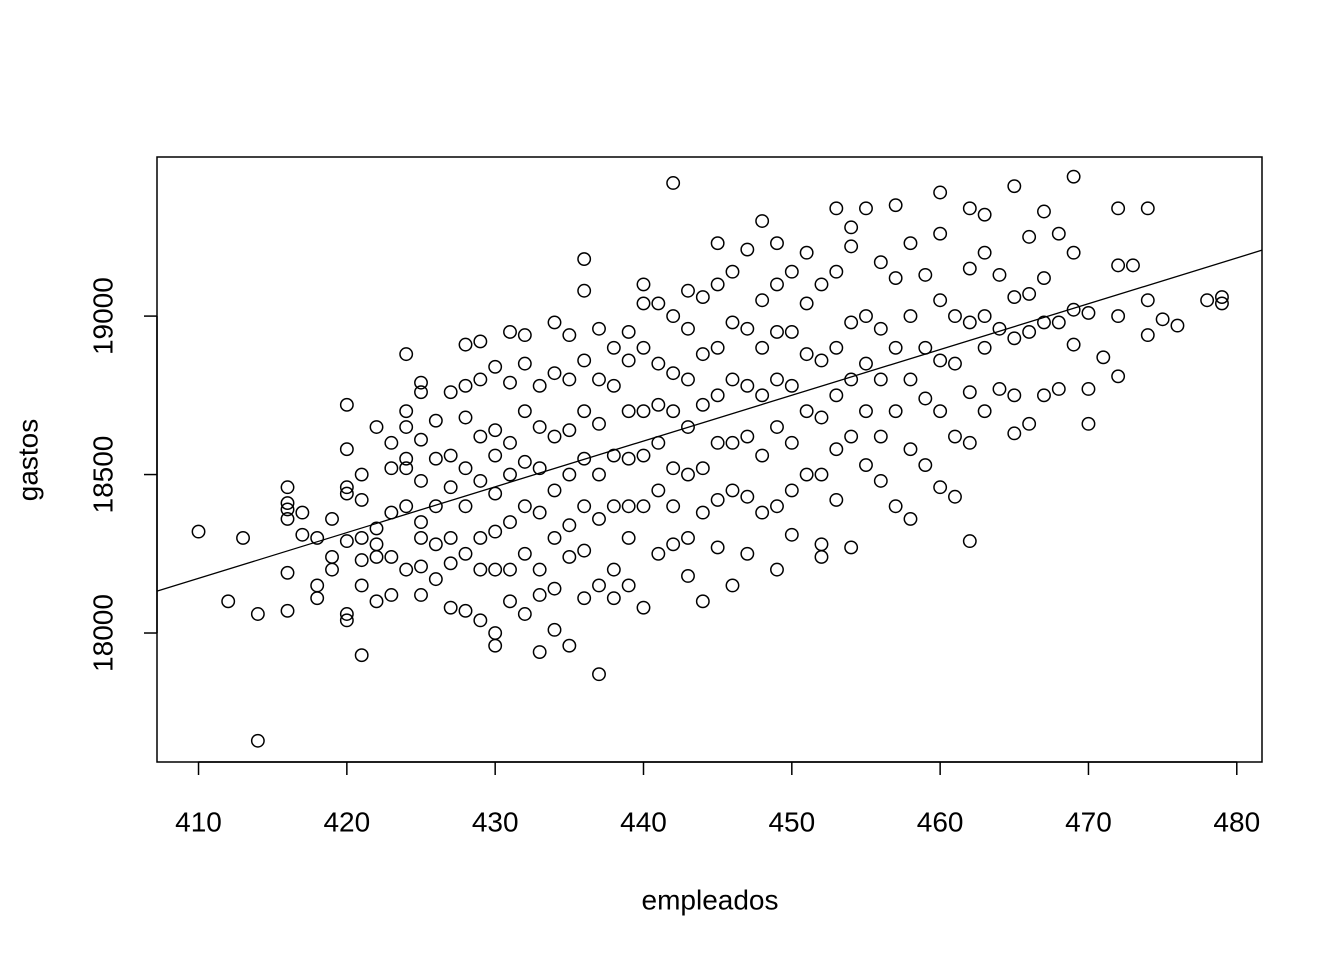  What do you see at coordinates (1088, 821) in the screenshot?
I see `x-tick-label: 470` at bounding box center [1088, 821].